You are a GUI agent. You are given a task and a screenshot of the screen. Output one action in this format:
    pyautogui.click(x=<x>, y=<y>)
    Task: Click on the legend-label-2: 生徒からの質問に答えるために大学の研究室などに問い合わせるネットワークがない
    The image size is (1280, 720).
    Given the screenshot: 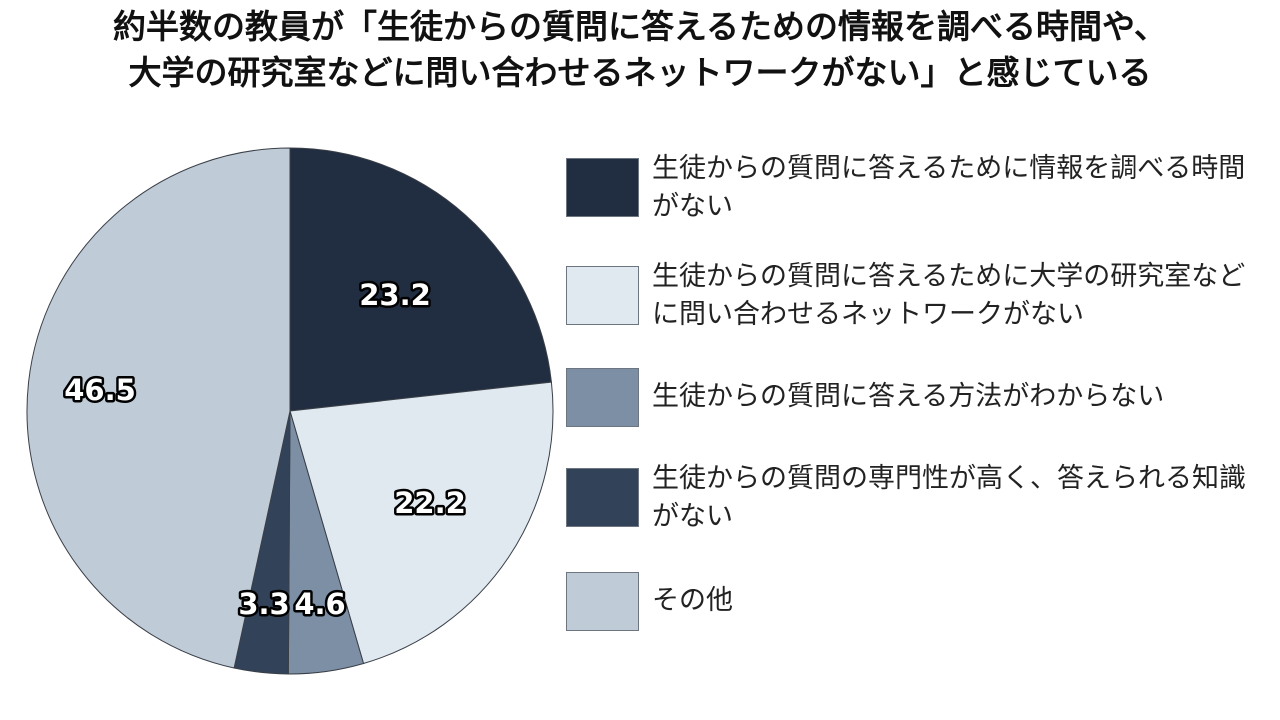 What is the action you would take?
    pyautogui.click(x=949, y=295)
    